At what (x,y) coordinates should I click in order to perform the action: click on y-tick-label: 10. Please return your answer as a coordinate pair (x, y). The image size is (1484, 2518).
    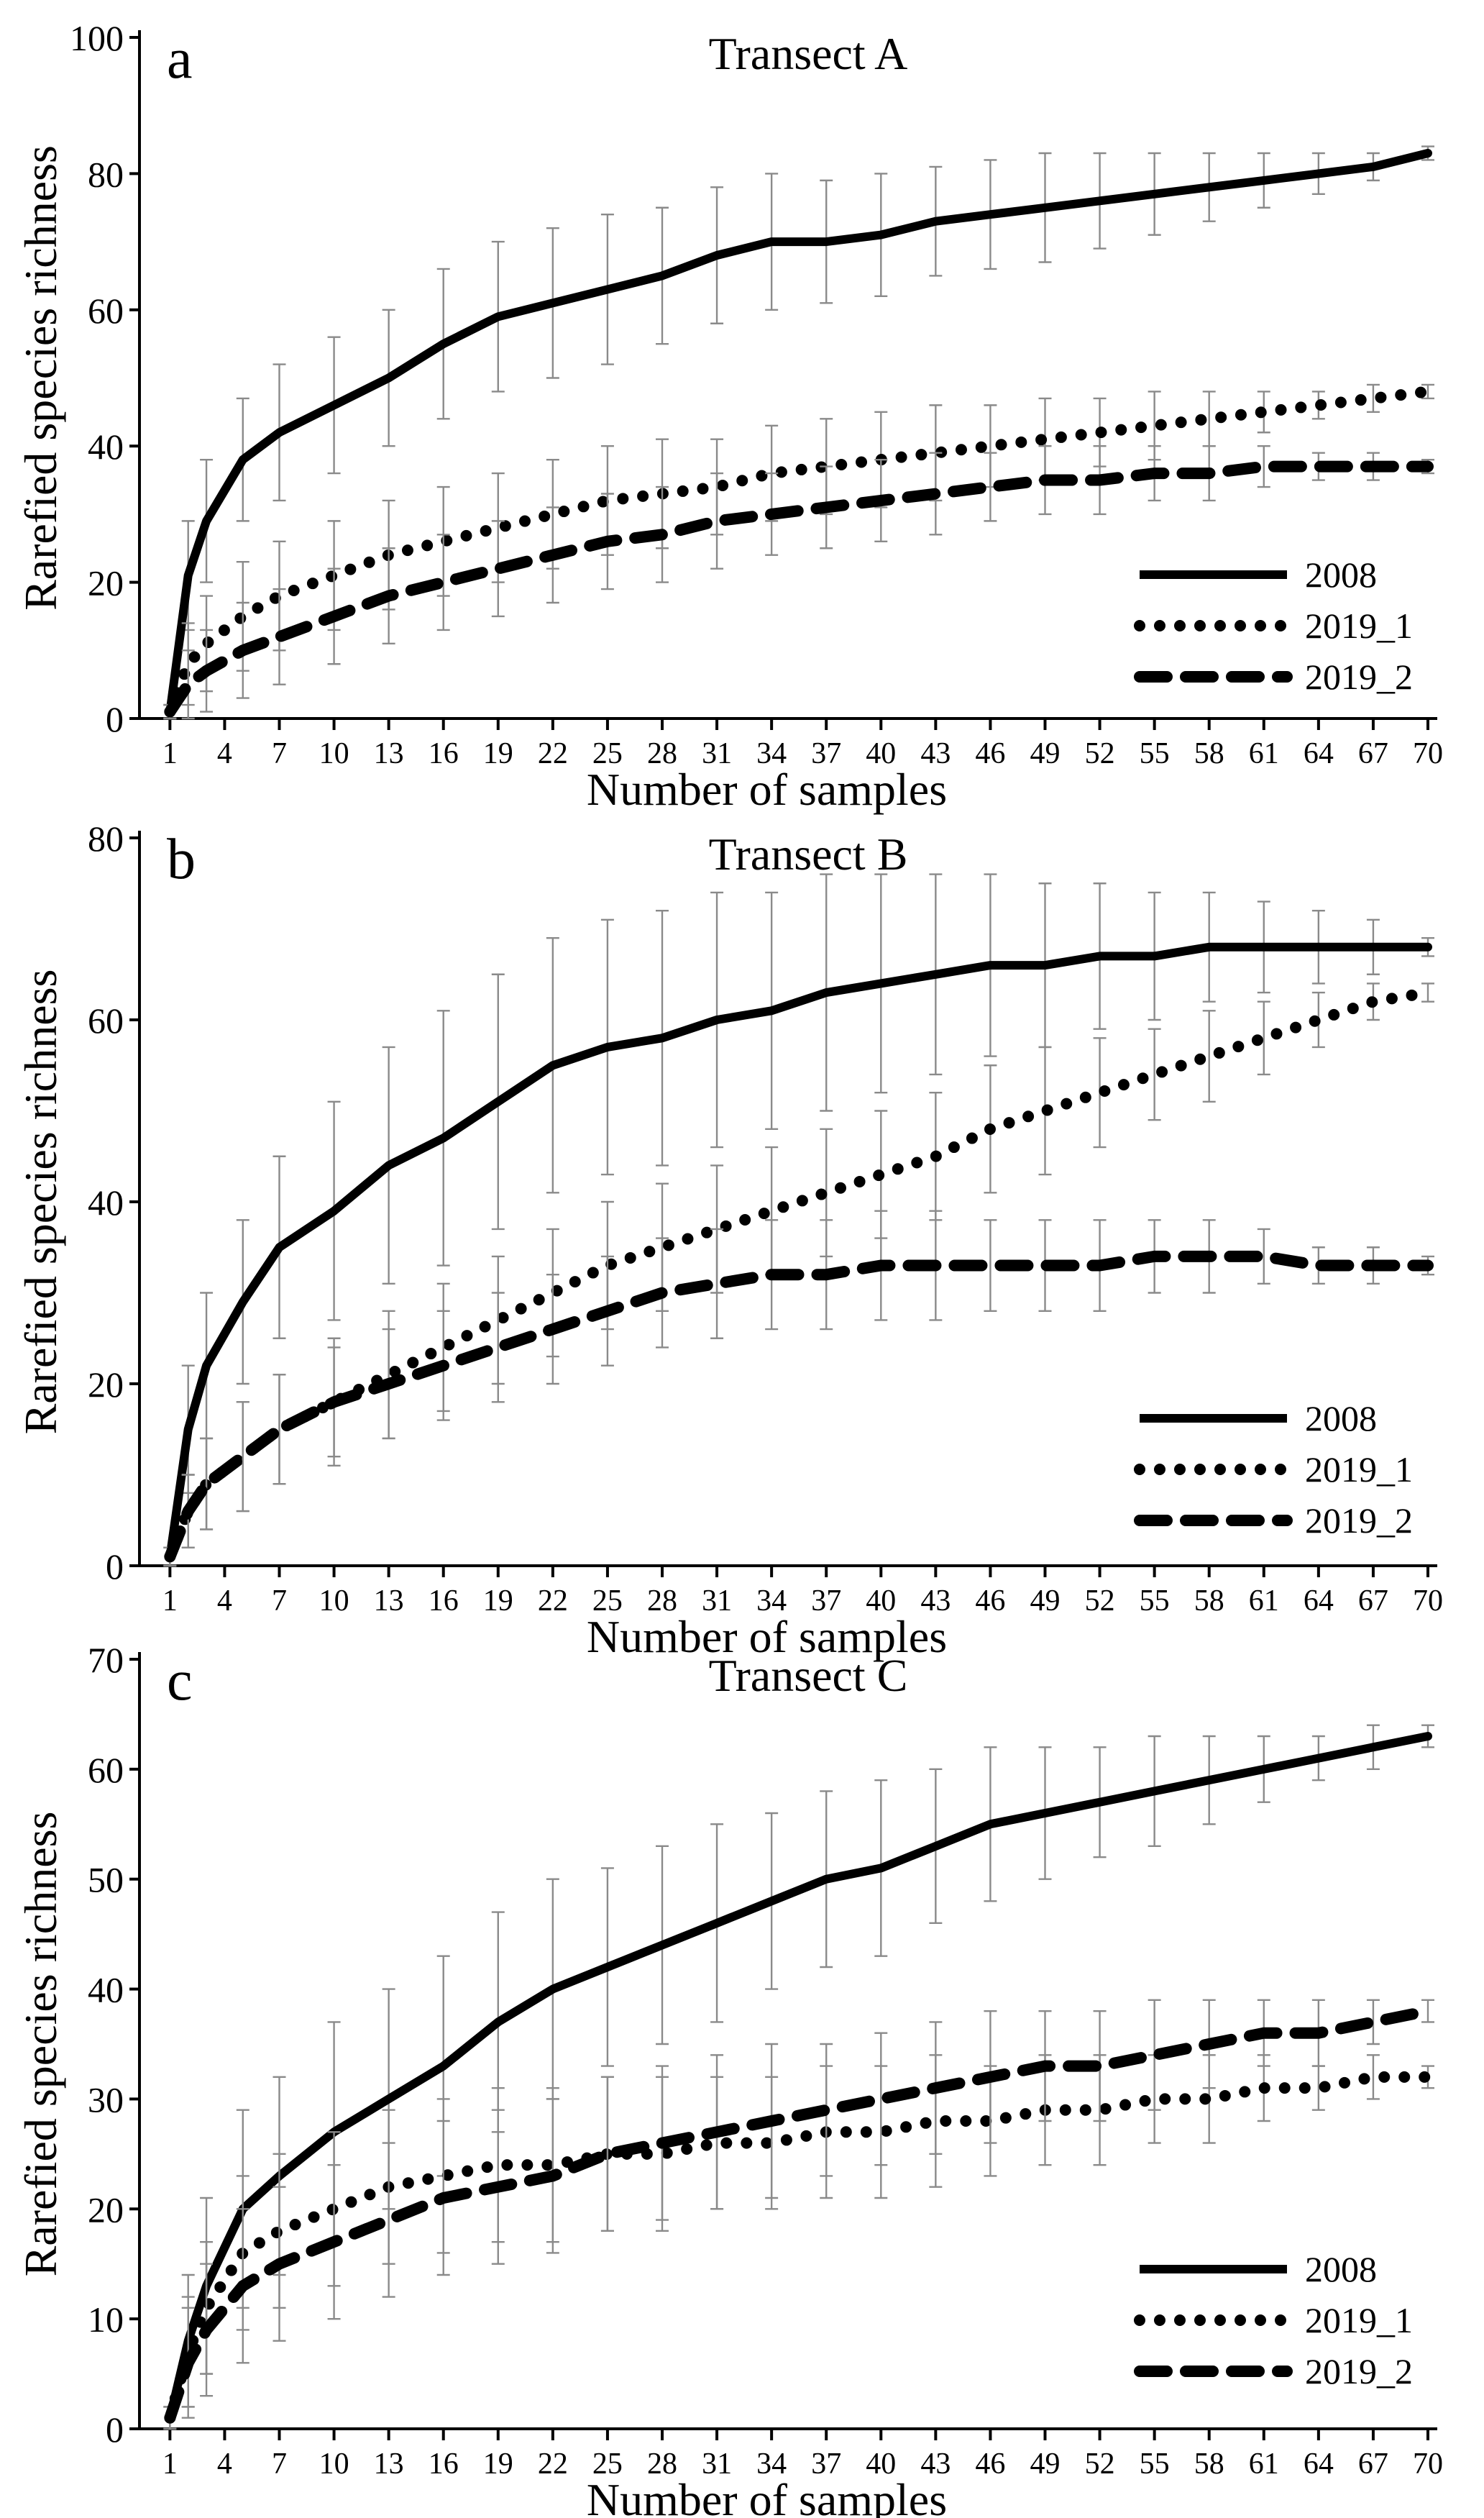
    Looking at the image, I should click on (106, 2320).